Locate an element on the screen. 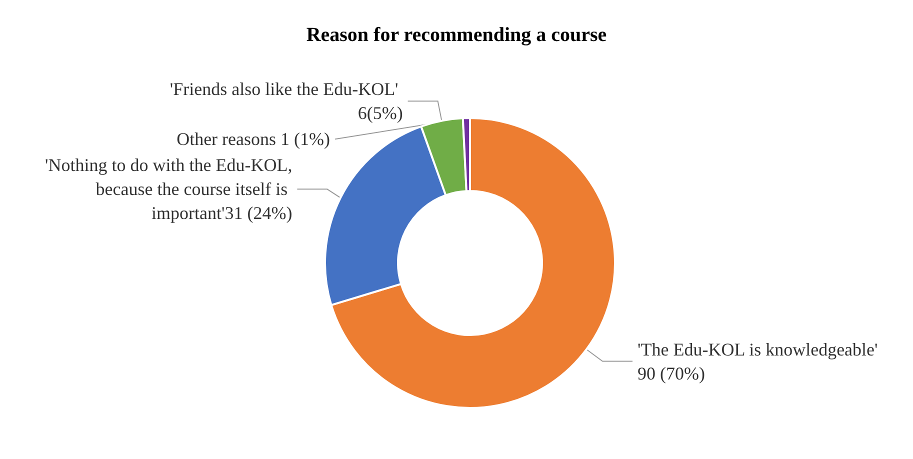  slice-label: 'Nothing to do with the Edu-KOL, because the course itself is important'31 (24%) is located at coordinates (168, 189).